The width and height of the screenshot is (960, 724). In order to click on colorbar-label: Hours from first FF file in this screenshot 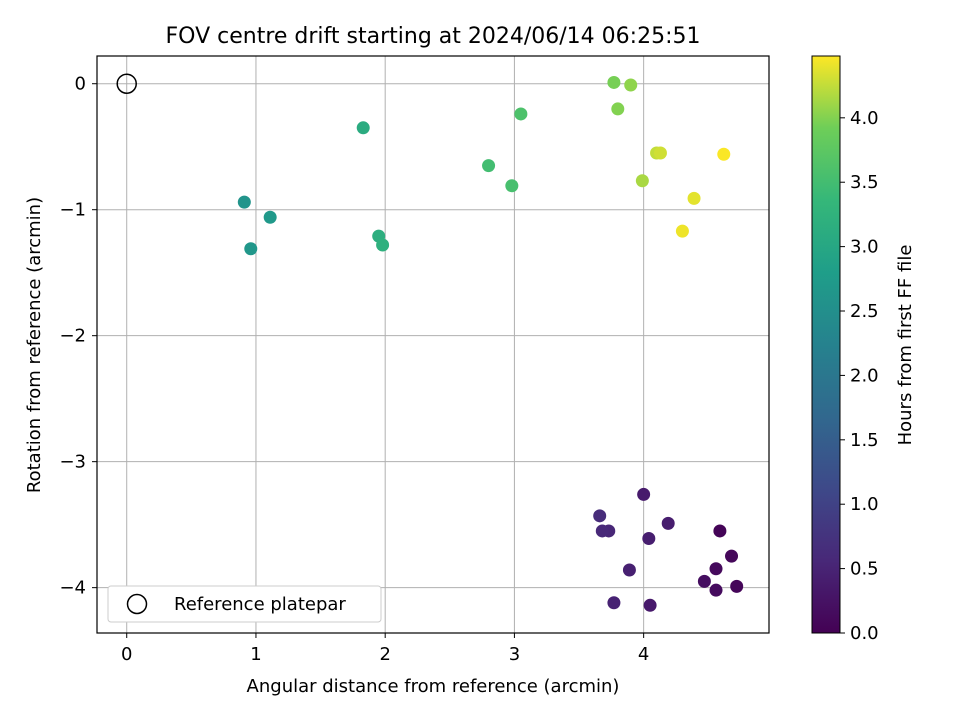, I will do `click(905, 345)`.